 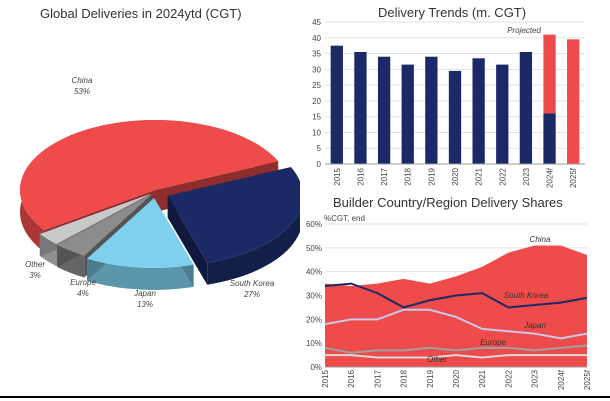 I want to click on series-label-china: China, so click(x=540, y=239).